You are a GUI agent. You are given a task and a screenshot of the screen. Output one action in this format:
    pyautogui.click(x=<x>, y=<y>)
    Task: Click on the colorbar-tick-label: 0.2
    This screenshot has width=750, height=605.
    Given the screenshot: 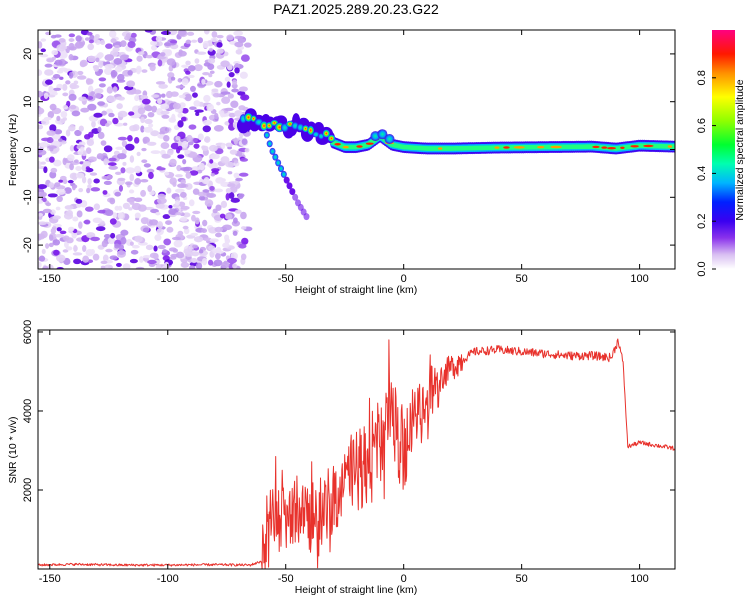 What is the action you would take?
    pyautogui.click(x=702, y=221)
    